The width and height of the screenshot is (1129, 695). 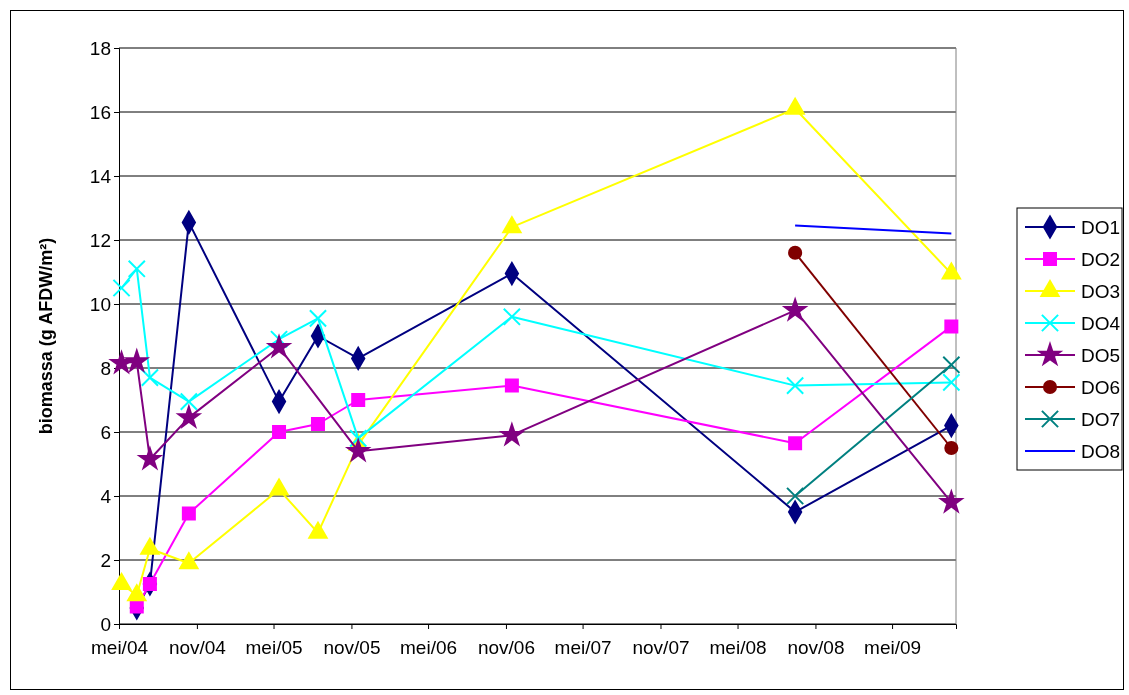 I want to click on y-tick-label: 0, so click(x=105, y=624).